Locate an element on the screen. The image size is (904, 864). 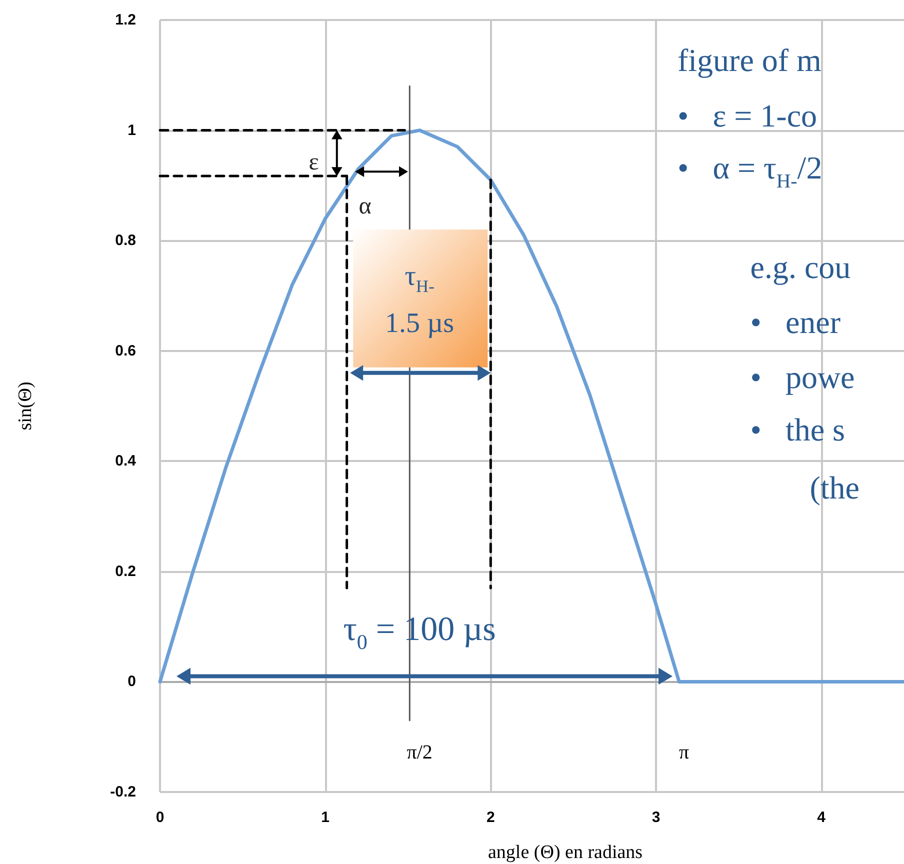
annotation: e.g. cou is located at coordinates (800, 267).